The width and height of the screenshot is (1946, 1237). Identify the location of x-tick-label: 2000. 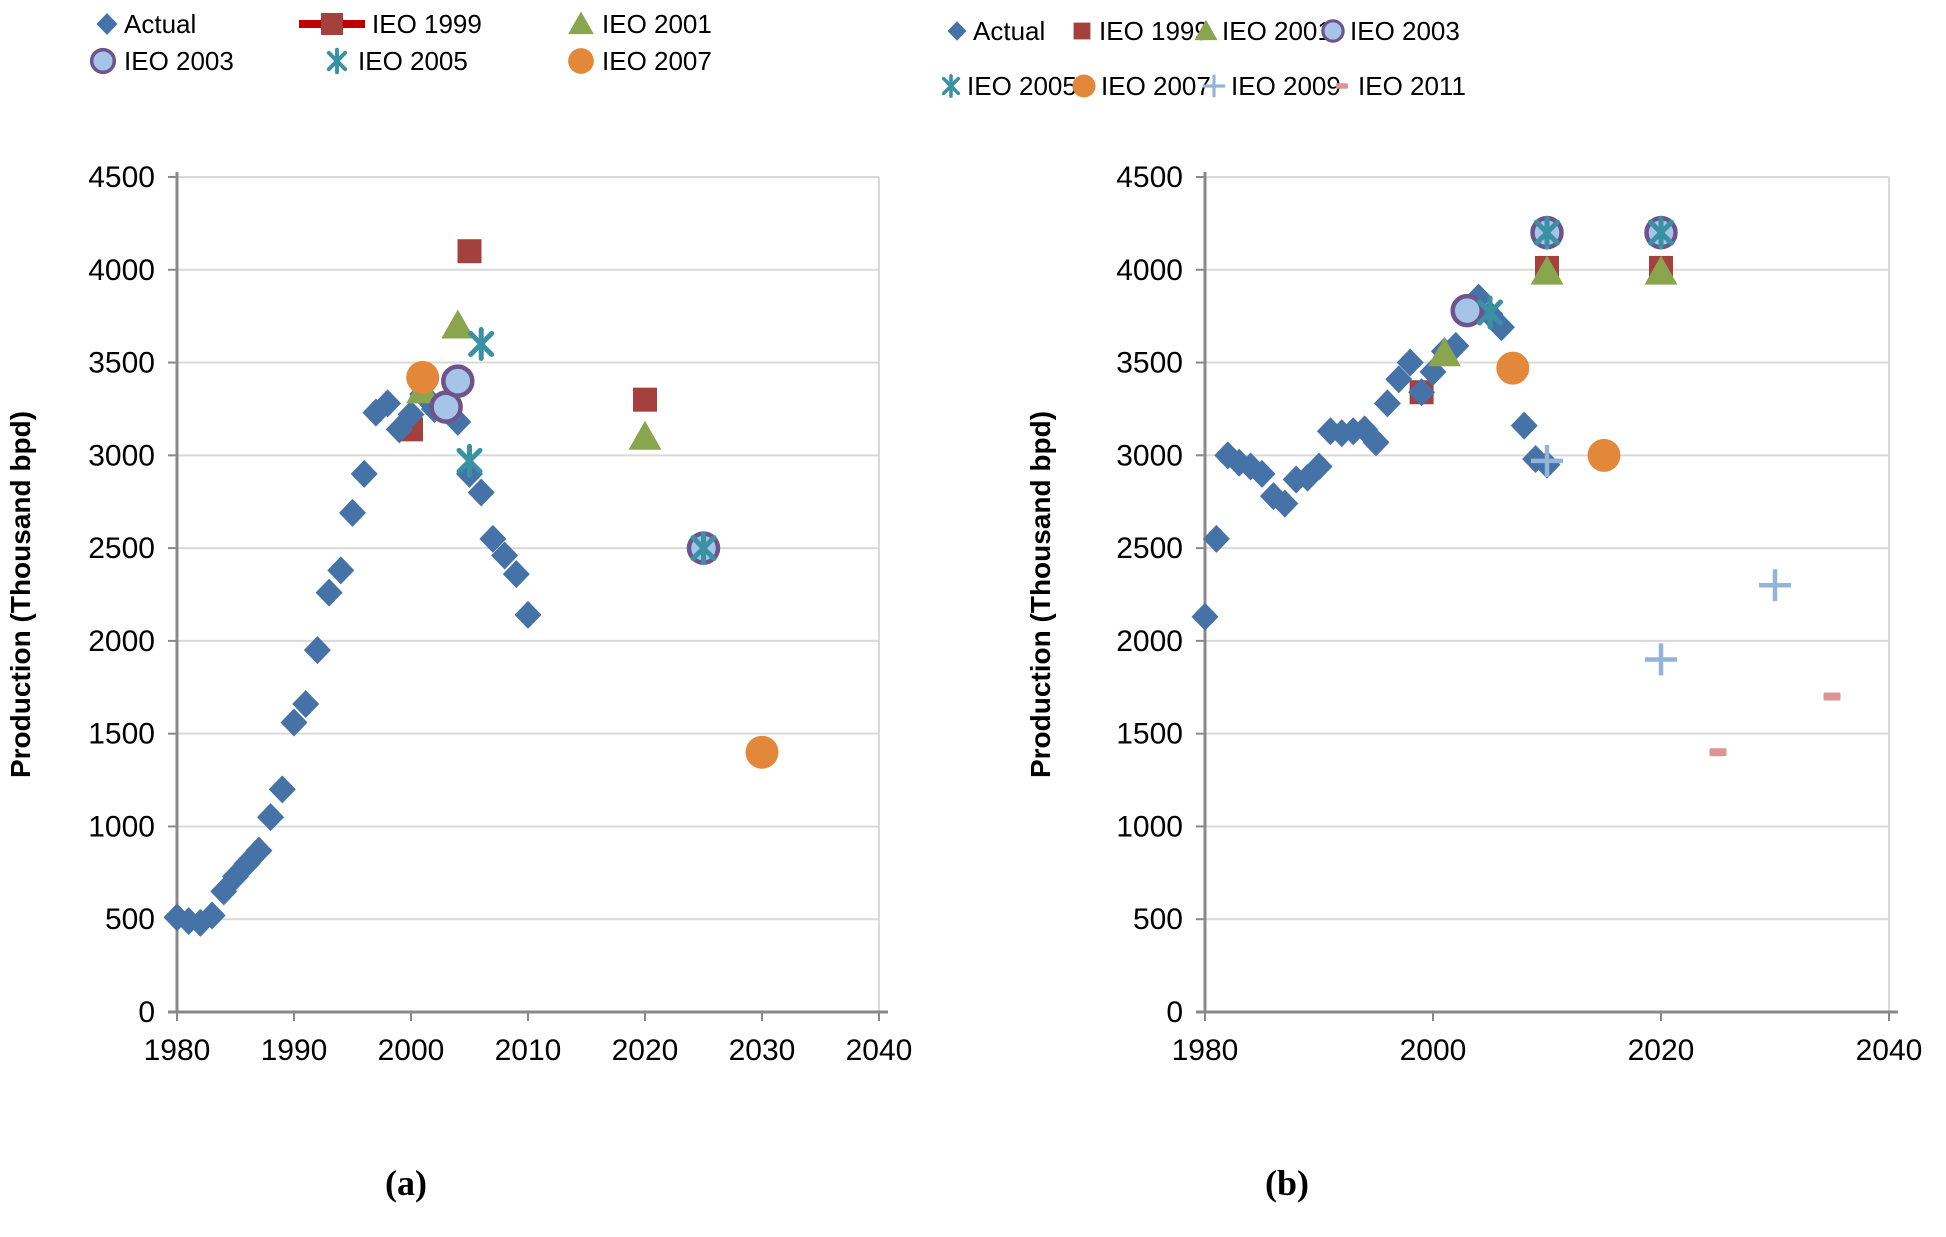
(411, 1050).